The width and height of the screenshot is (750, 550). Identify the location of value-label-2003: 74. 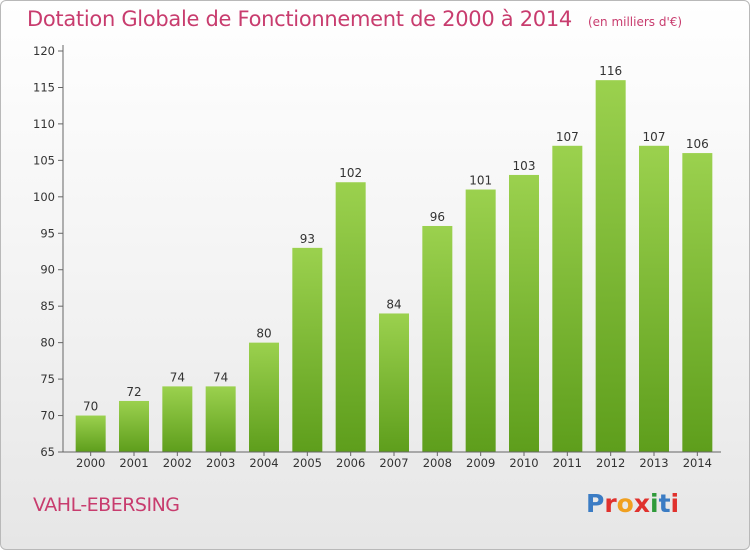
(220, 377).